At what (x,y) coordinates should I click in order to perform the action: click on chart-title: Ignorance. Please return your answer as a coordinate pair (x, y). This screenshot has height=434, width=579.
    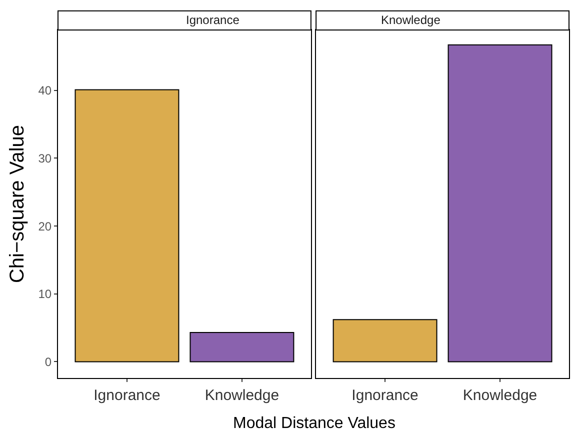
    Looking at the image, I should click on (213, 20).